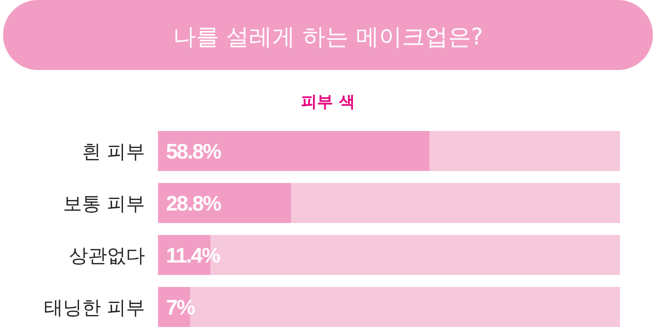 The image size is (656, 328). I want to click on data-label: 58.8%, so click(194, 152).